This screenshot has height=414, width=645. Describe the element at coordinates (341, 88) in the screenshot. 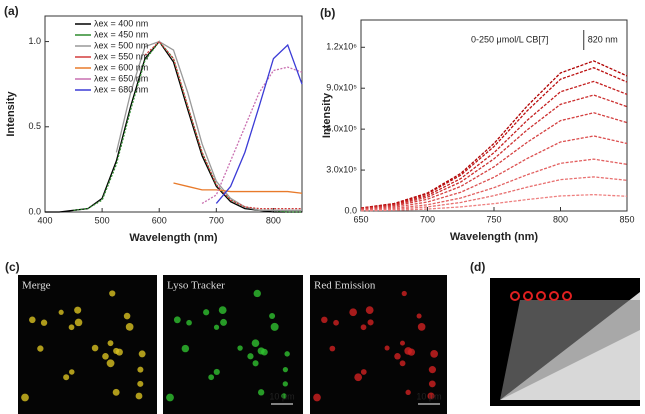

I see `y-tick-label: 9.0x10⁵` at that location.